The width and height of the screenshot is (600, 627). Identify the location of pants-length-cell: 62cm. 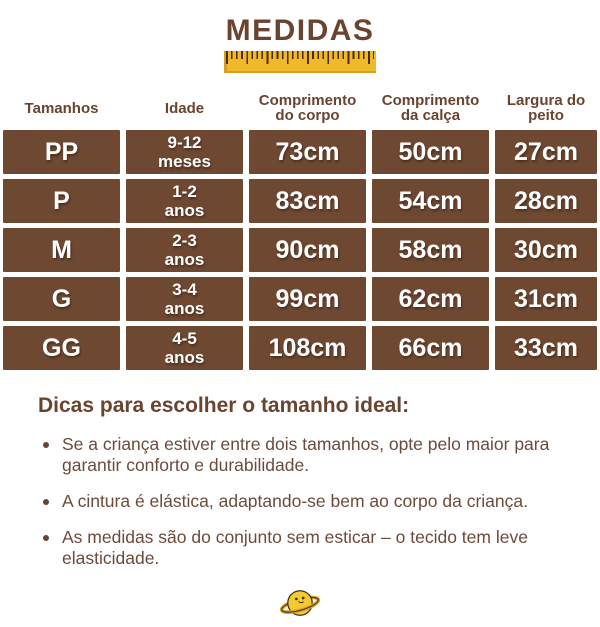
(430, 299).